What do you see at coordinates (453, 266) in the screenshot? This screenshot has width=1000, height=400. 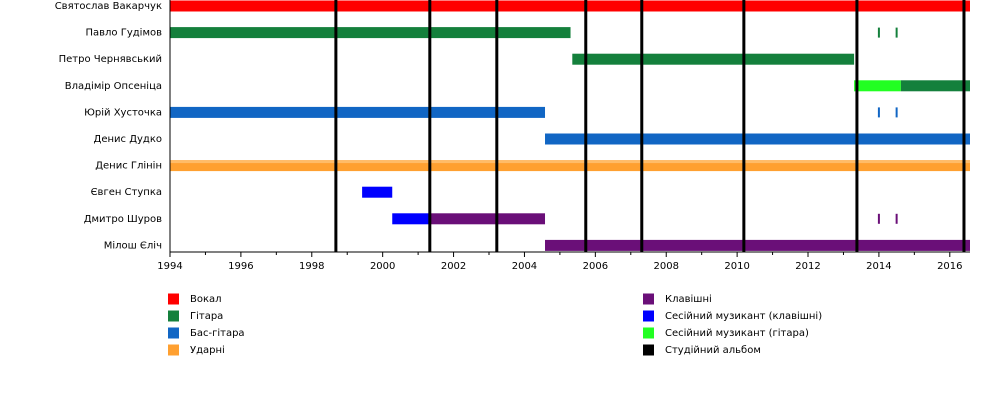 I see `x-tick-label: 2002` at bounding box center [453, 266].